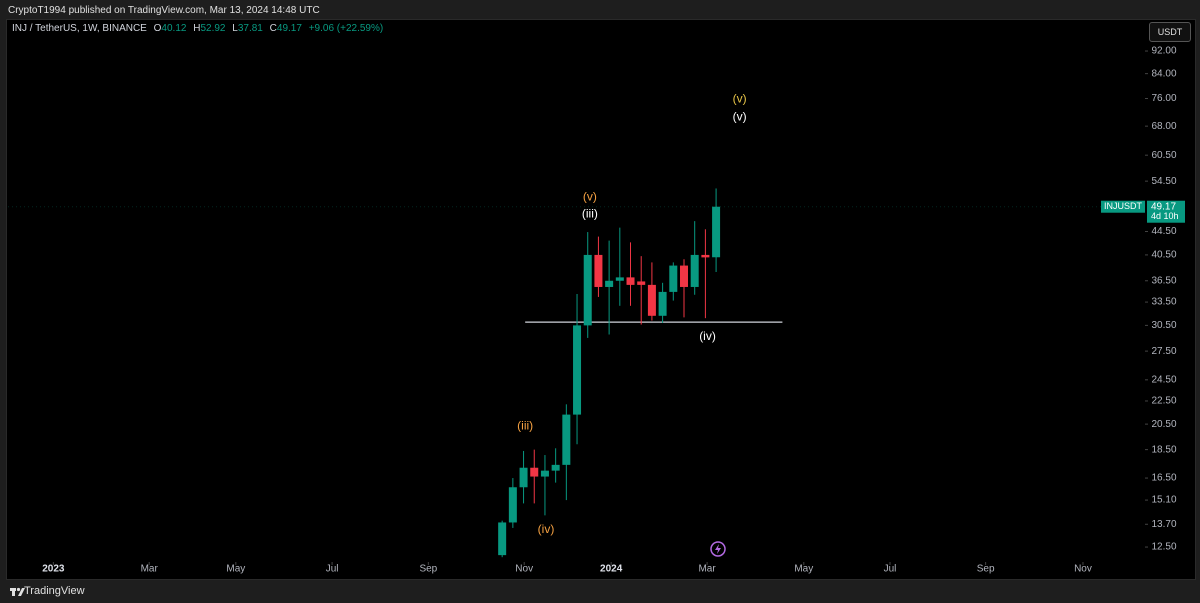 The width and height of the screenshot is (1200, 603). What do you see at coordinates (1170, 32) in the screenshot?
I see `currency-button: USDT` at bounding box center [1170, 32].